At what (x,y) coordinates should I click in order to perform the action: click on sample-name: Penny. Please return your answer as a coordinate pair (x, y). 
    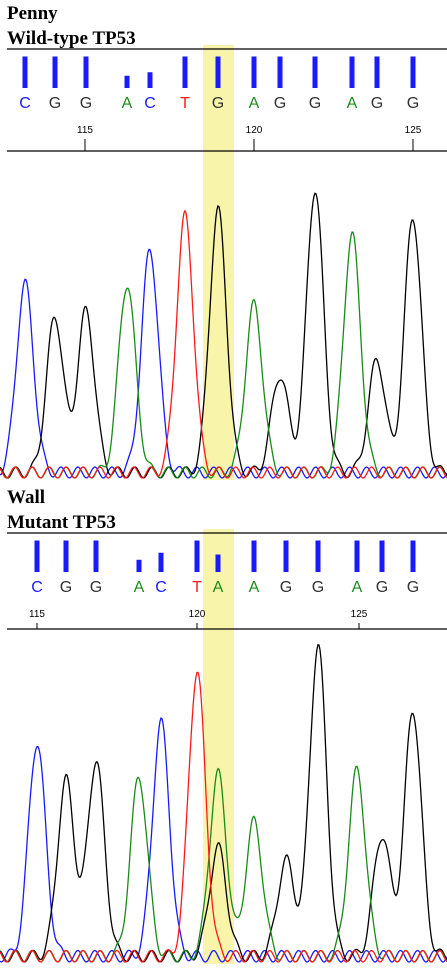
    Looking at the image, I should click on (32, 13).